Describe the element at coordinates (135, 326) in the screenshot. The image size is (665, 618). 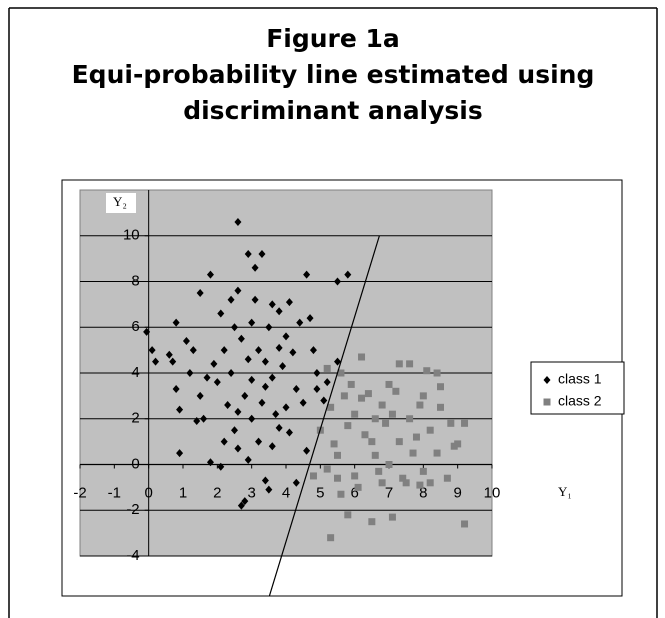
I see `y-tick-label: 6` at that location.